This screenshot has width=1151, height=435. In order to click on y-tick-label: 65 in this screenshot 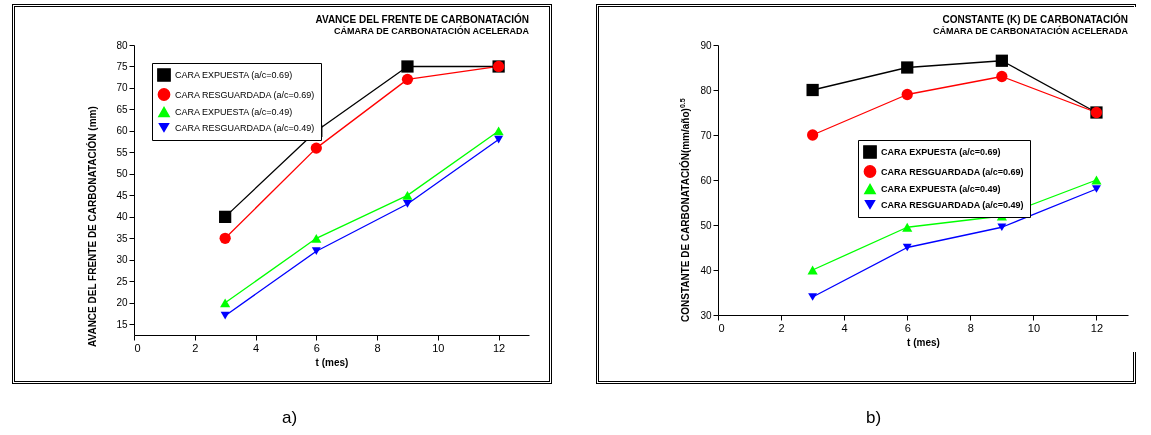, I will do `click(122, 109)`.